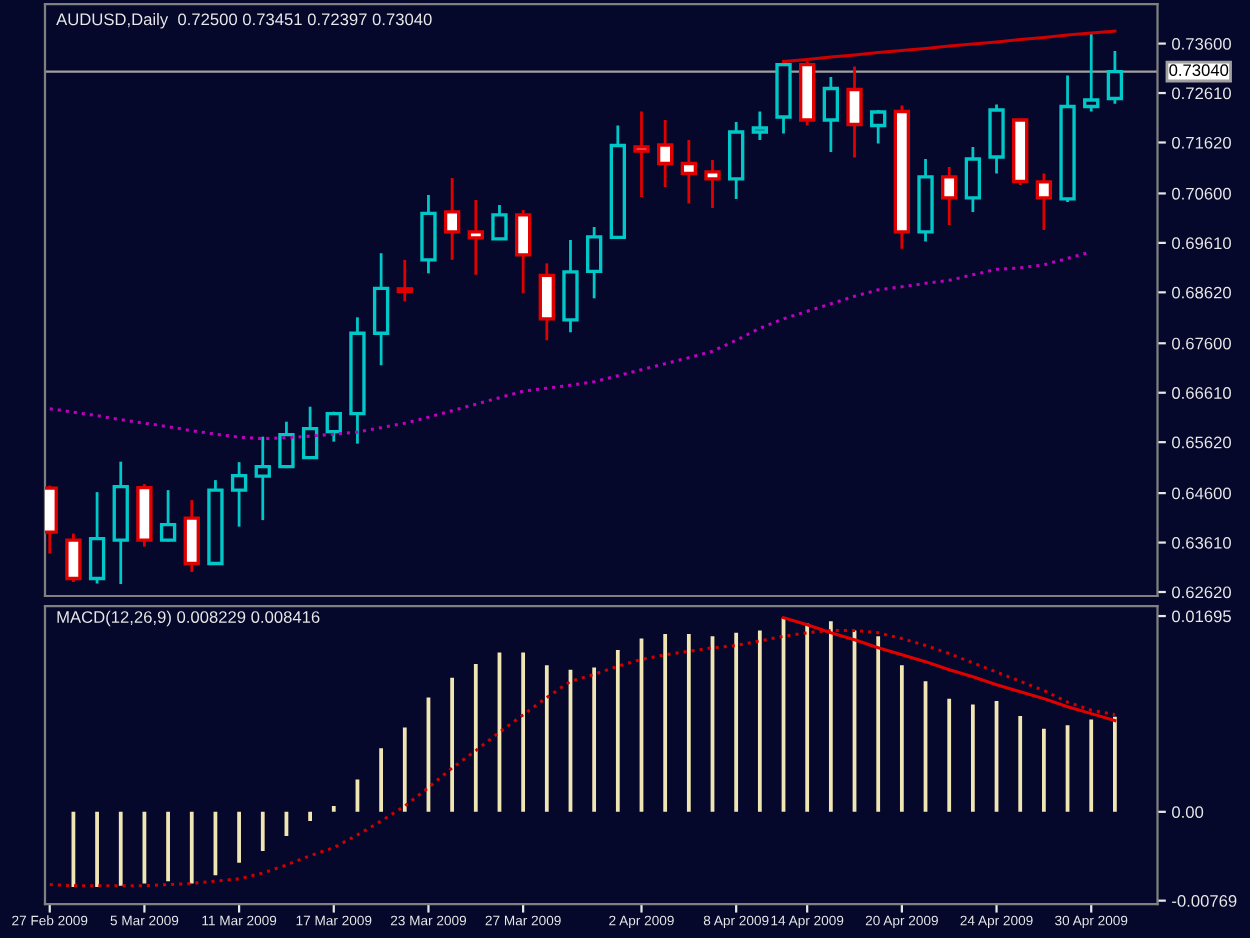 The image size is (1250, 938). I want to click on y-tick-label: 0.64600, so click(1201, 493).